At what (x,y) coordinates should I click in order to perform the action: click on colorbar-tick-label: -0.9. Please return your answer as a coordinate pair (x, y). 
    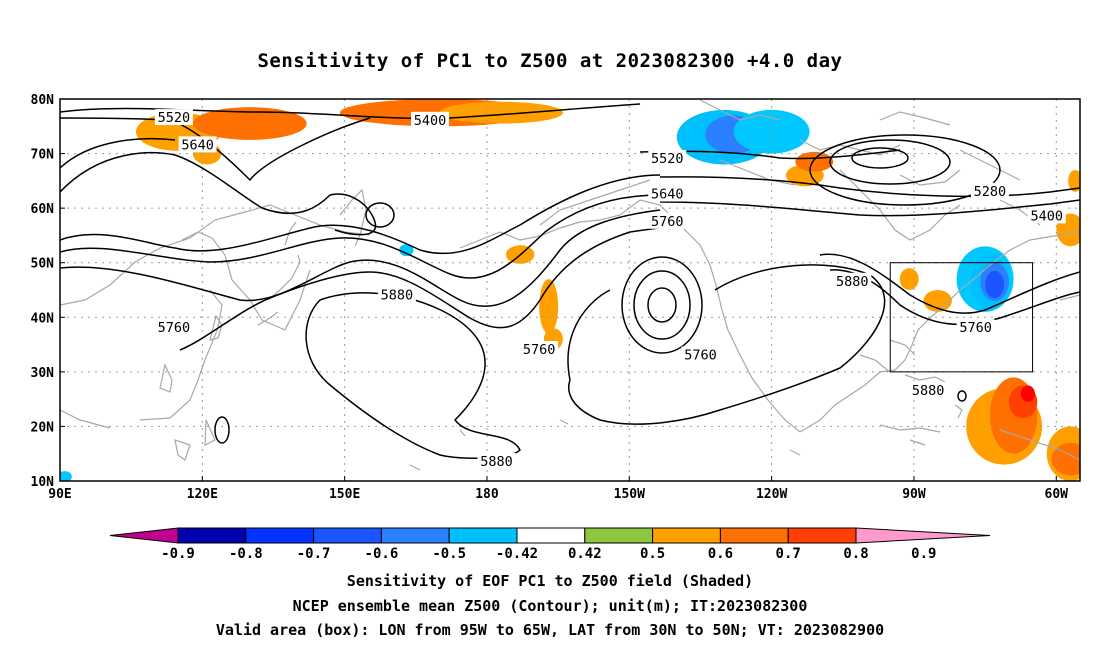
    Looking at the image, I should click on (178, 554).